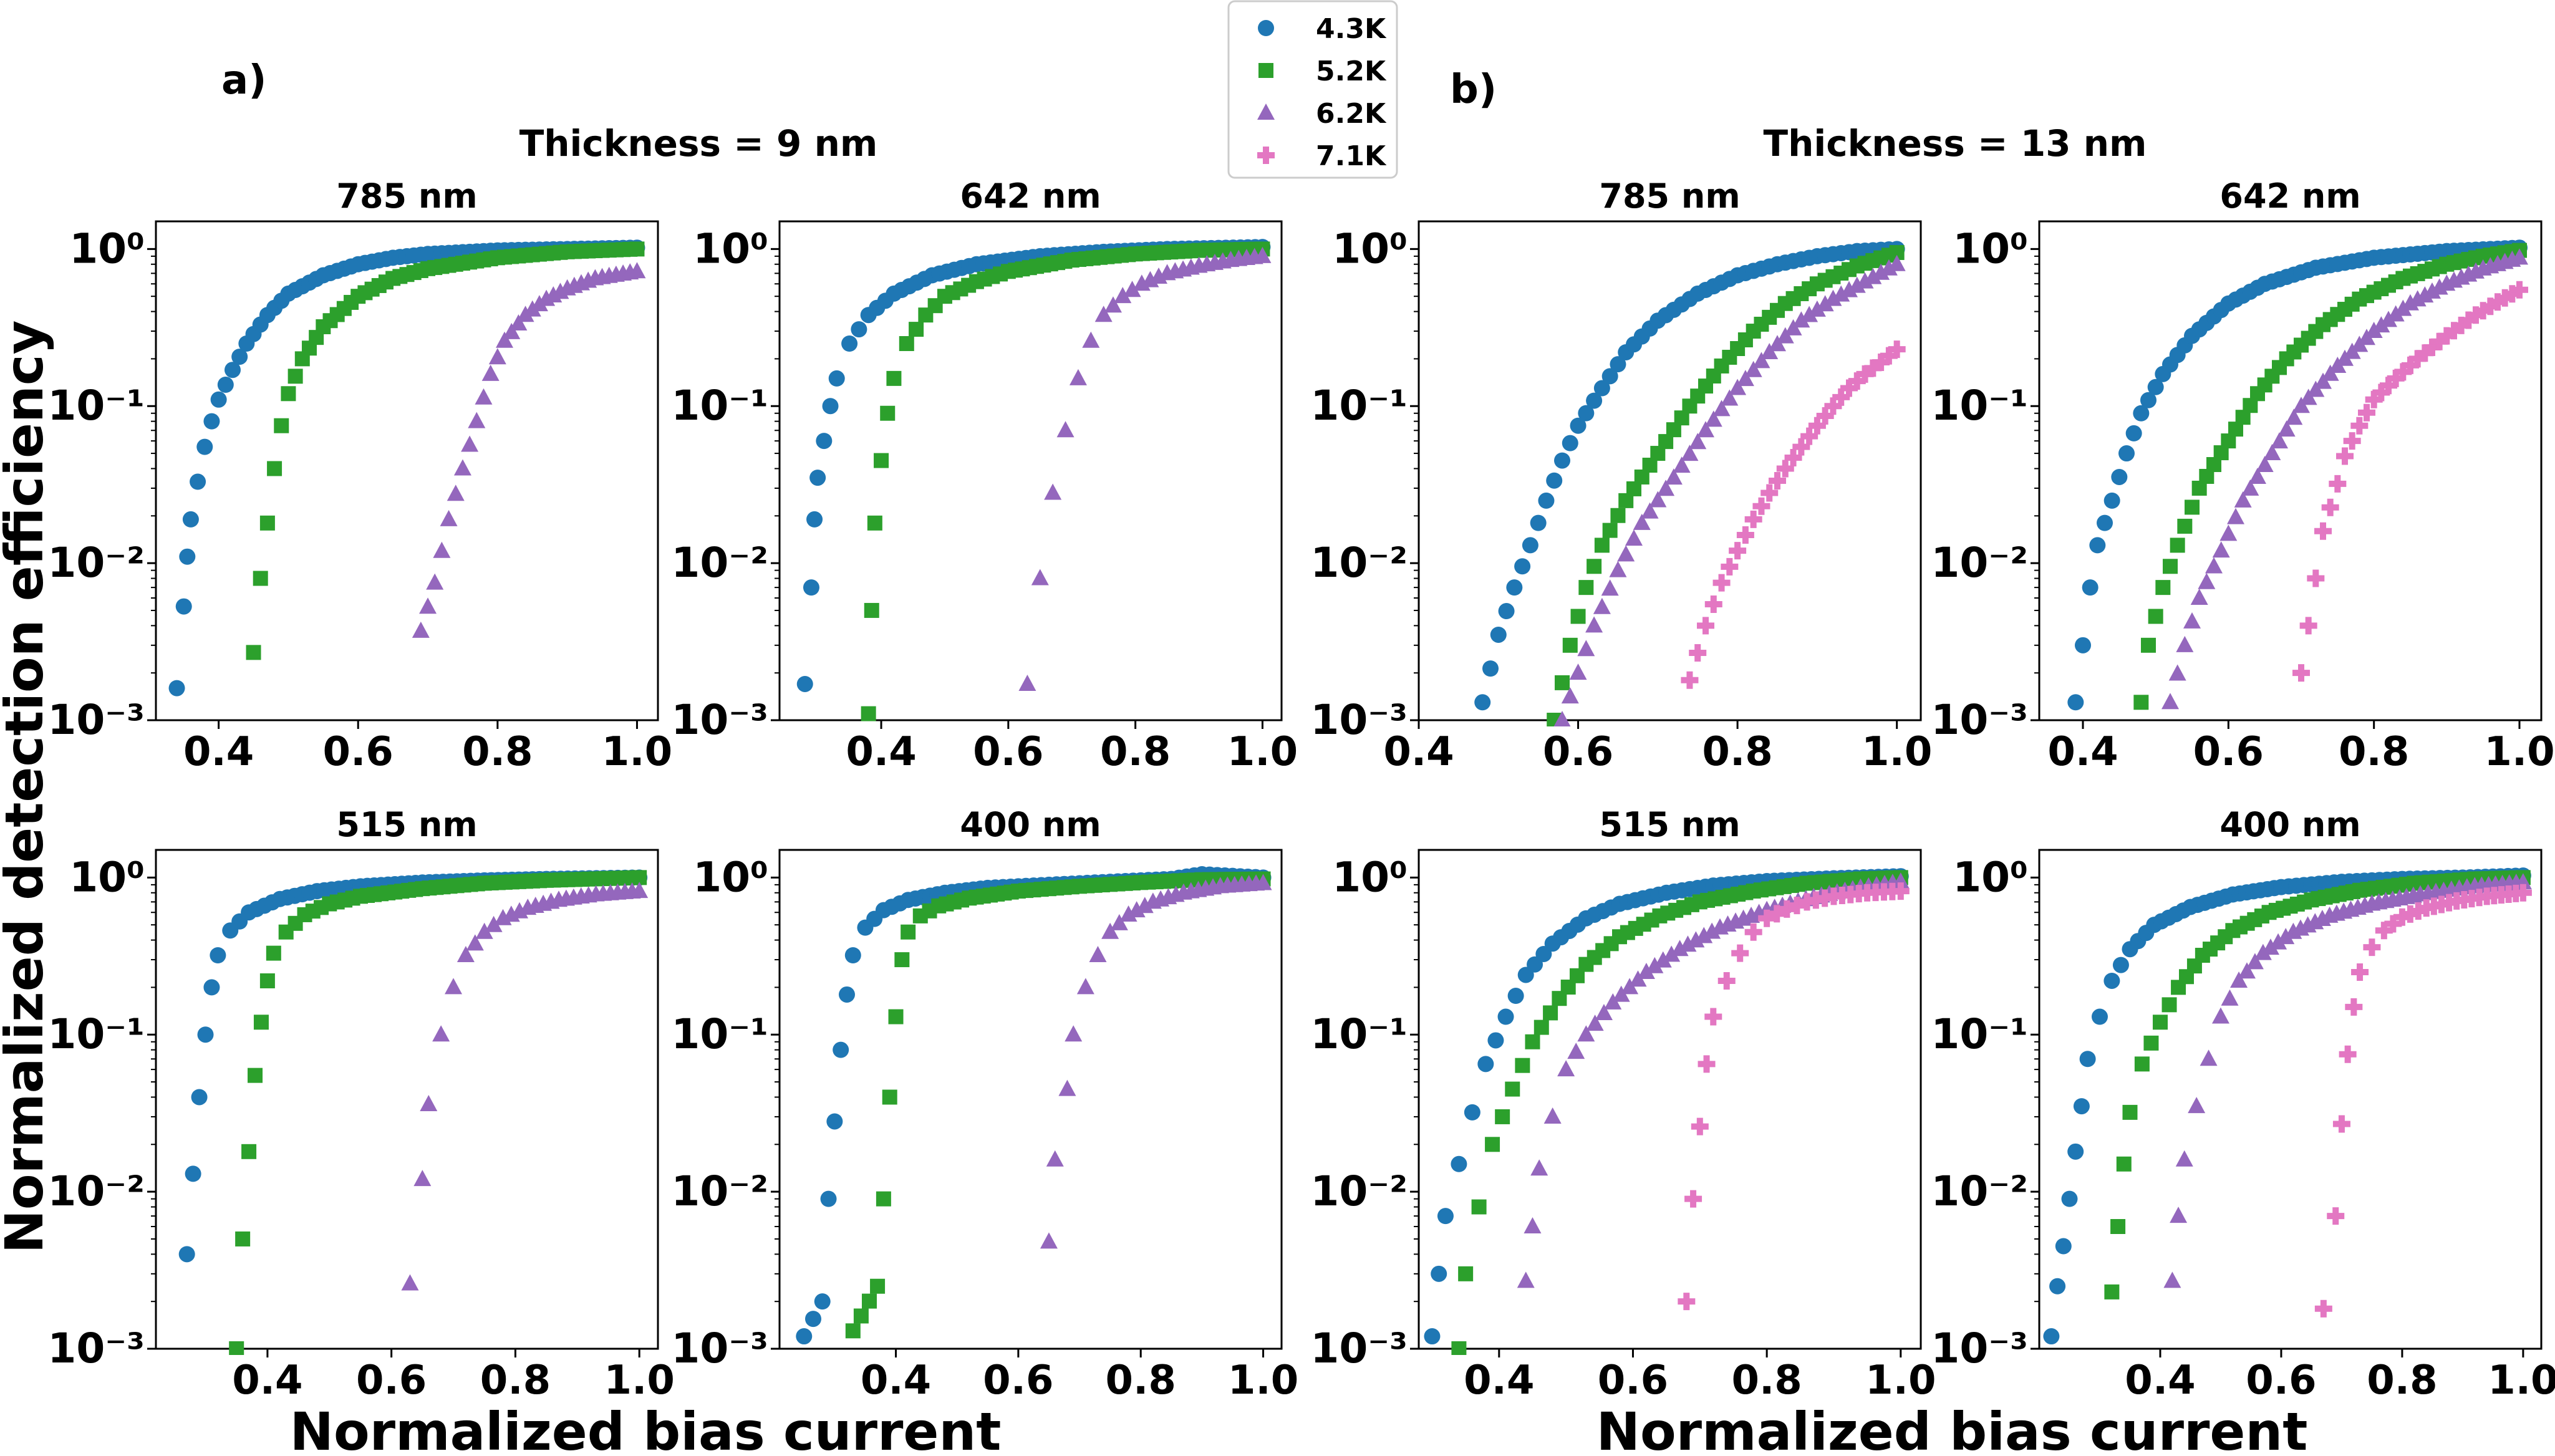 The image size is (2555, 1456). What do you see at coordinates (406, 468) in the screenshot?
I see `series-4-3K` at bounding box center [406, 468].